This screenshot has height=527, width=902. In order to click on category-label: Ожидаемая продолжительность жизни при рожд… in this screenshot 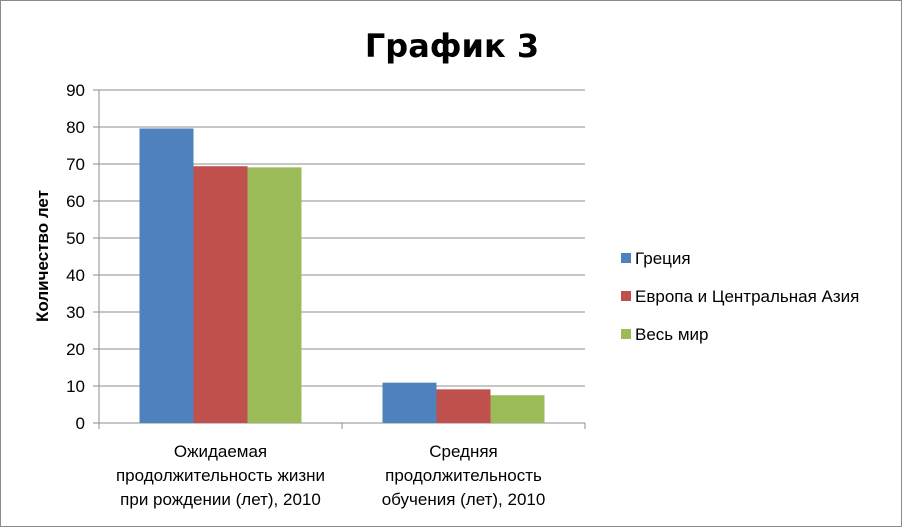, I will do `click(220, 475)`.